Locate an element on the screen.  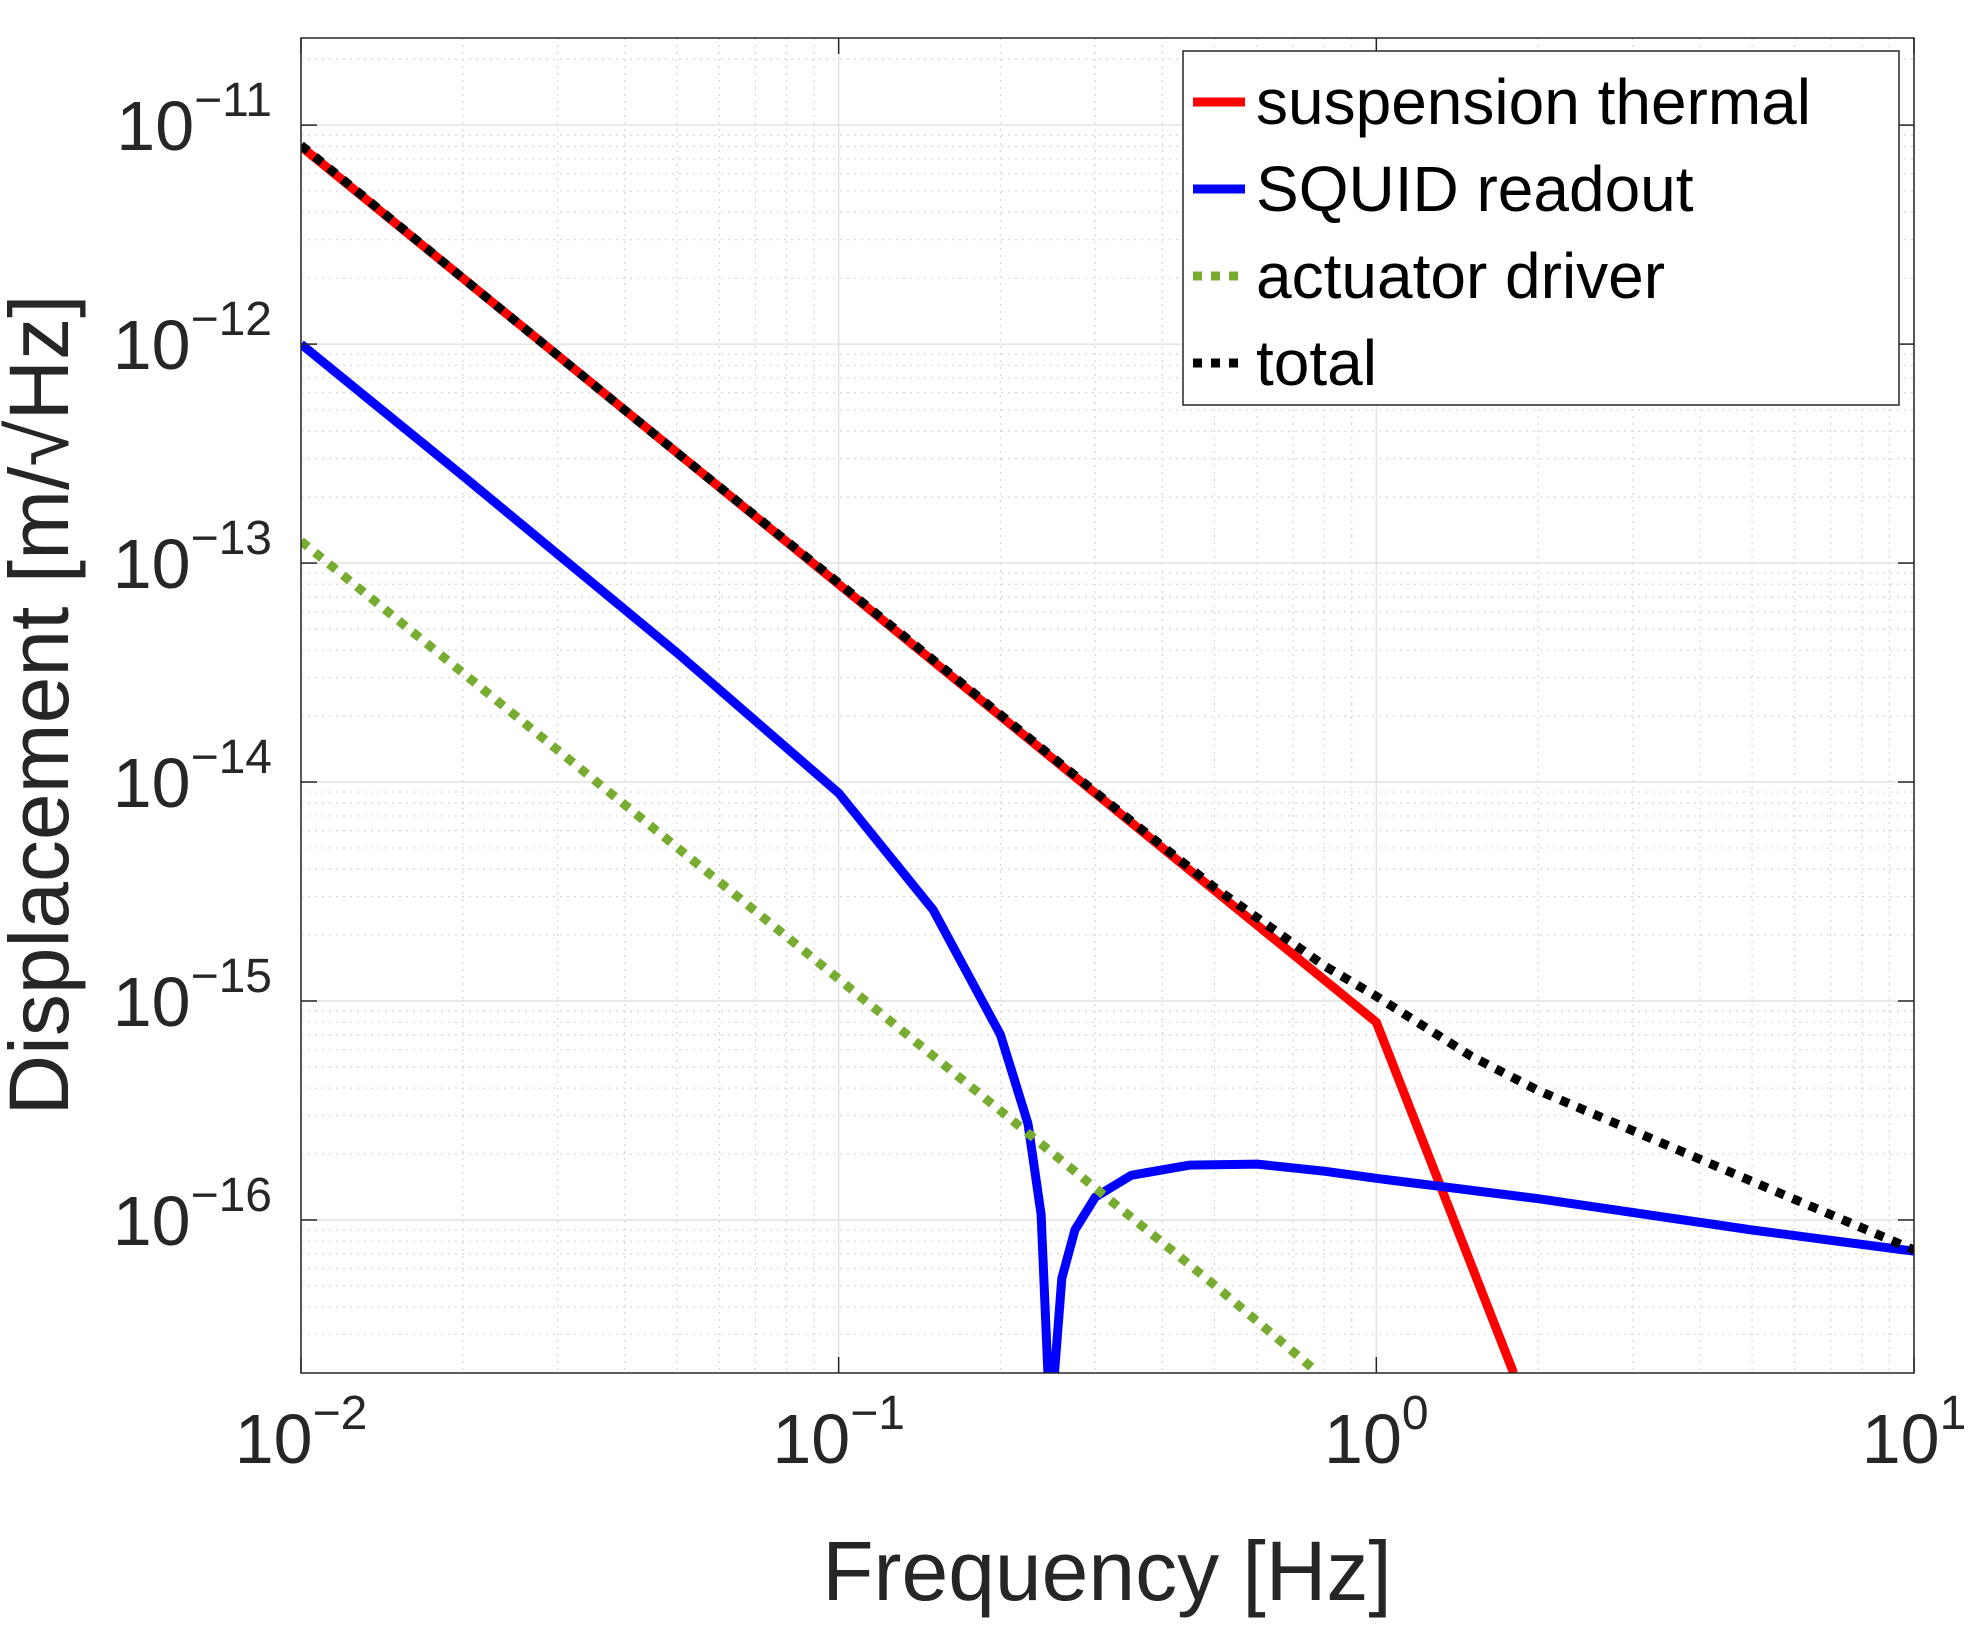
x-tick-label: 10⁰ is located at coordinates (1376, 1432).